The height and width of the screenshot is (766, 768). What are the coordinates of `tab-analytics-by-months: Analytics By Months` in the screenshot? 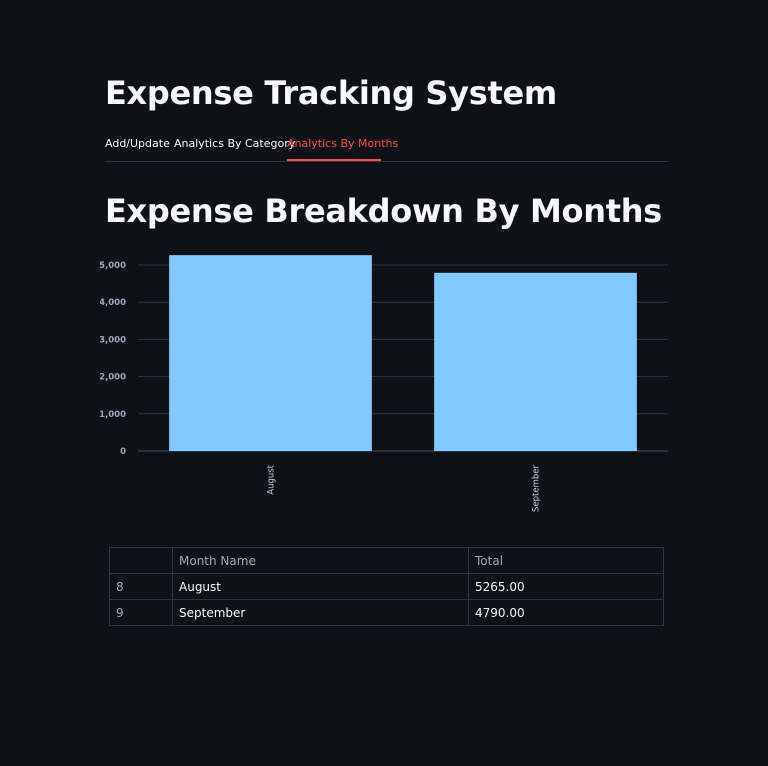 It's located at (343, 143).